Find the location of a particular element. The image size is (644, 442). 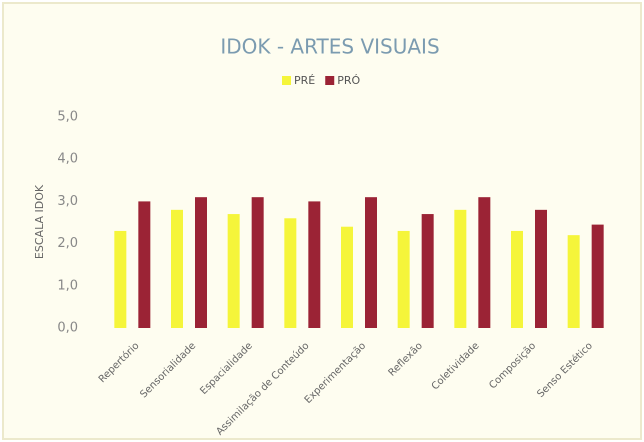

y-tick-label: 5,0 is located at coordinates (67, 117).